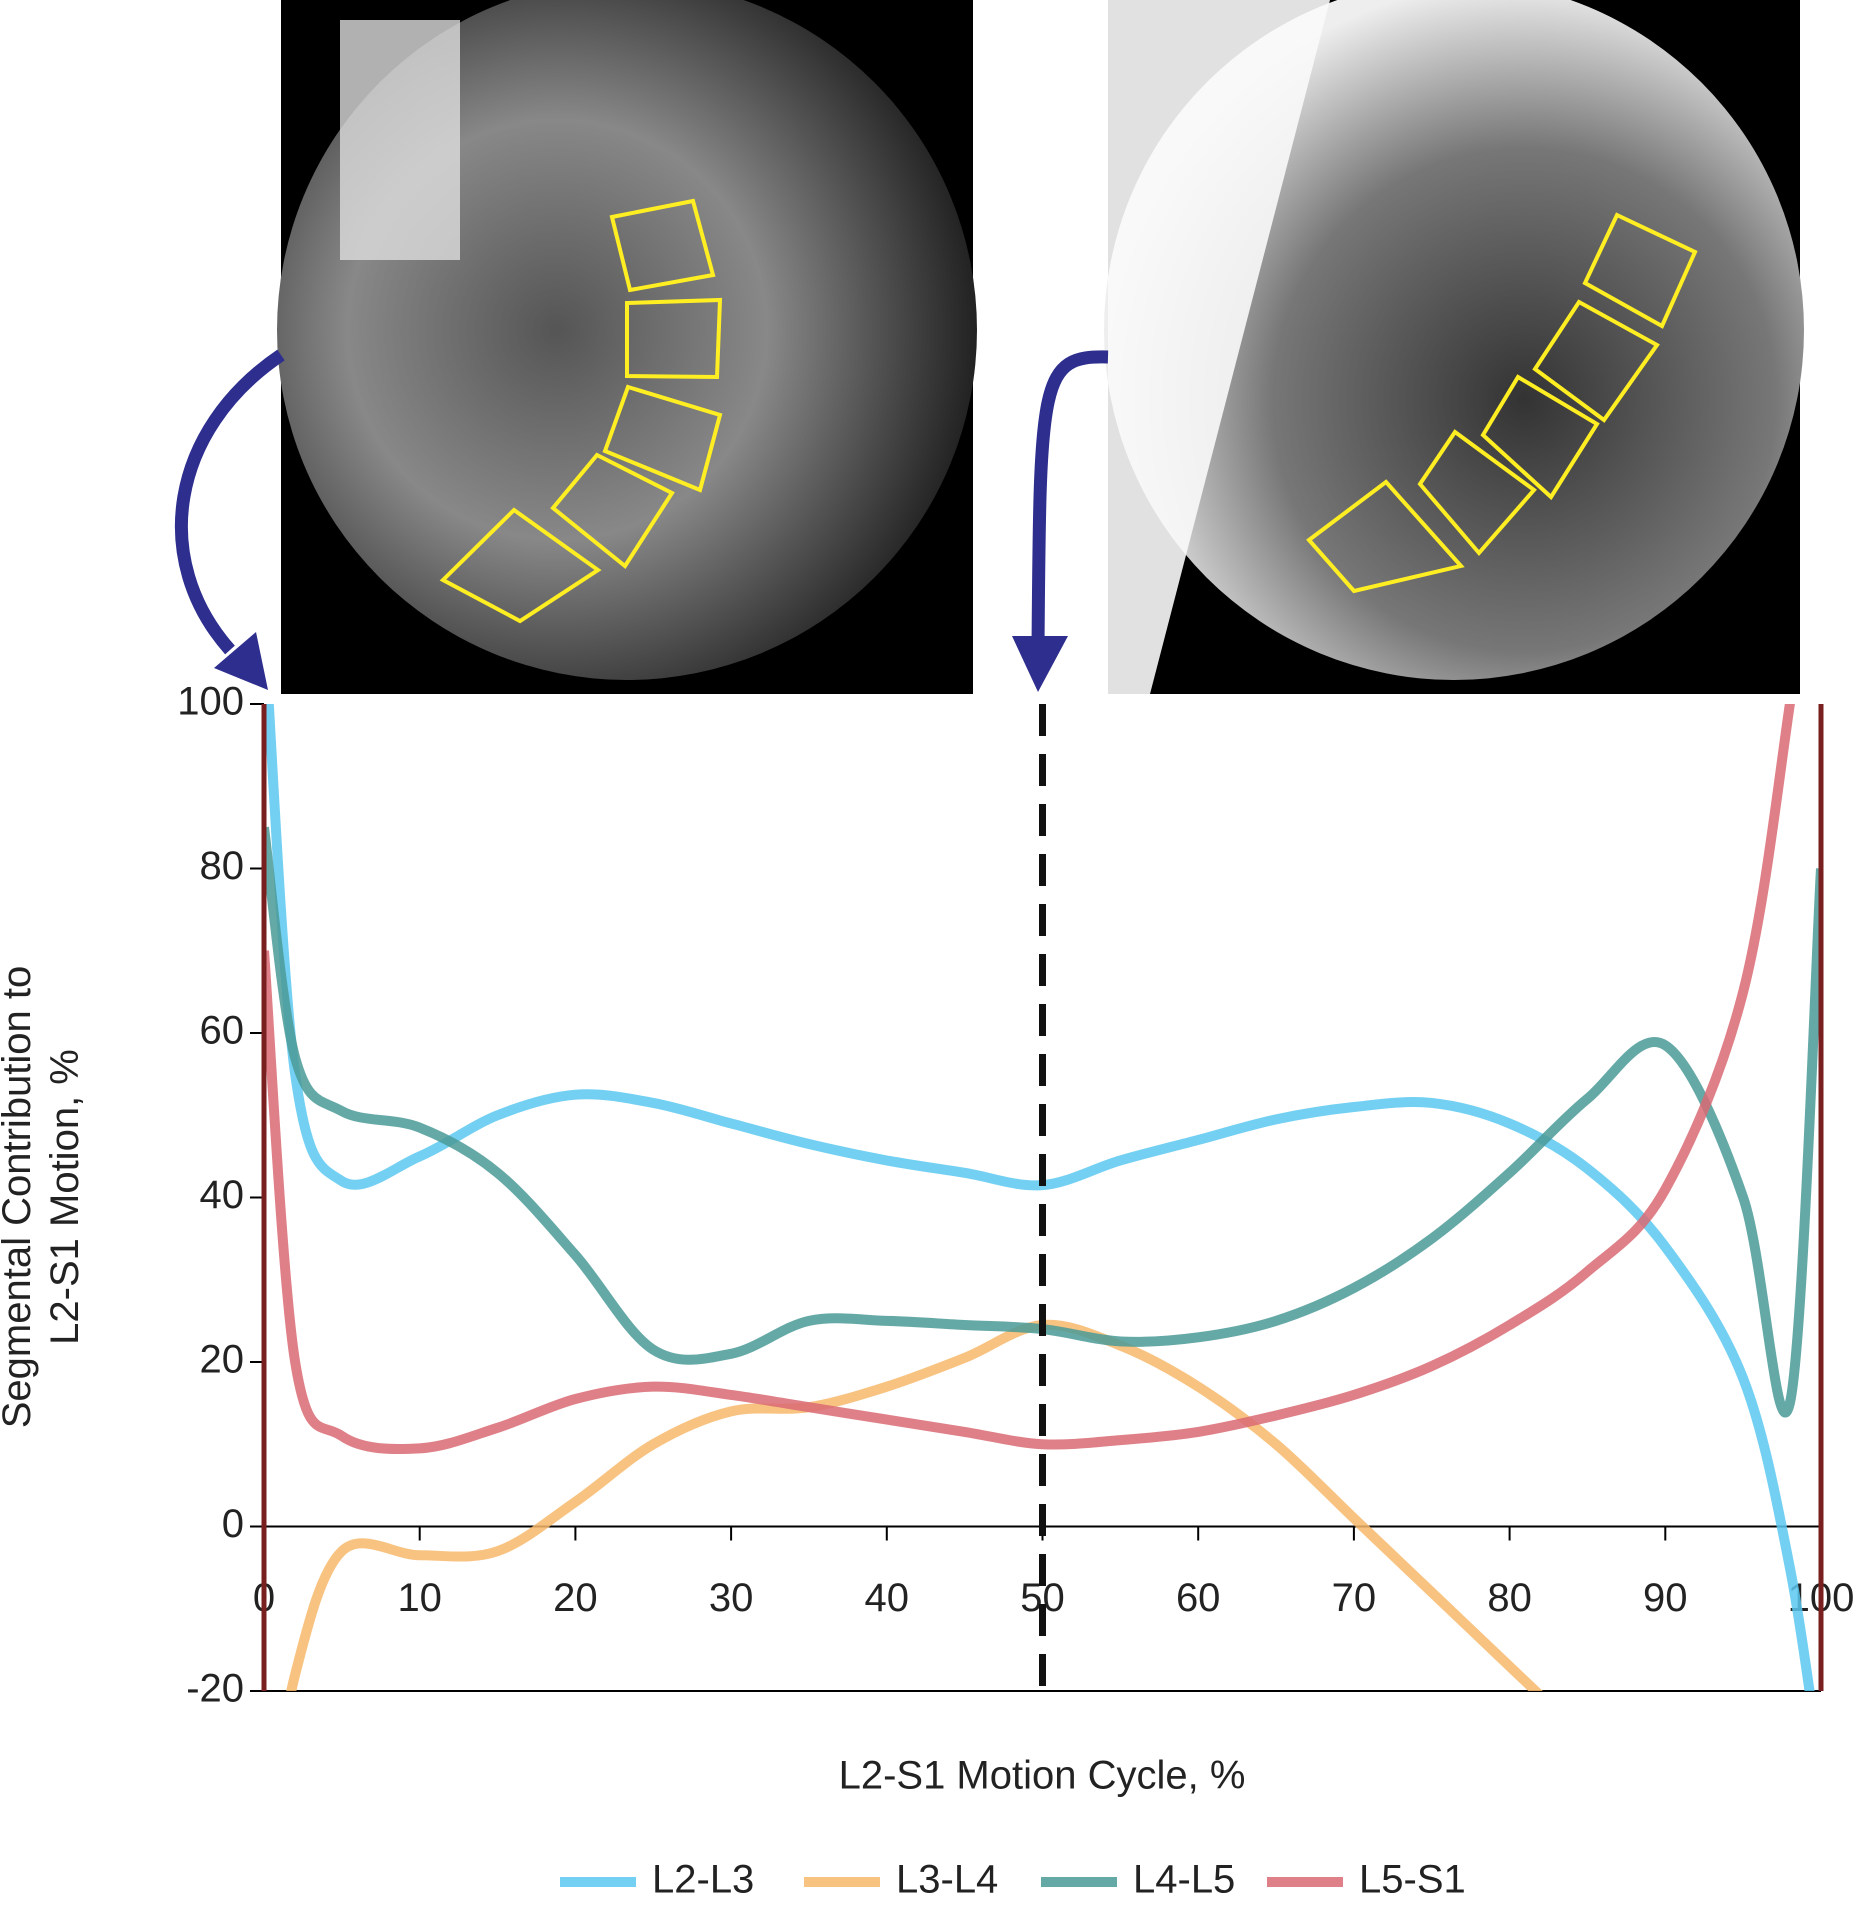  I want to click on xray-right, so click(1454, 347).